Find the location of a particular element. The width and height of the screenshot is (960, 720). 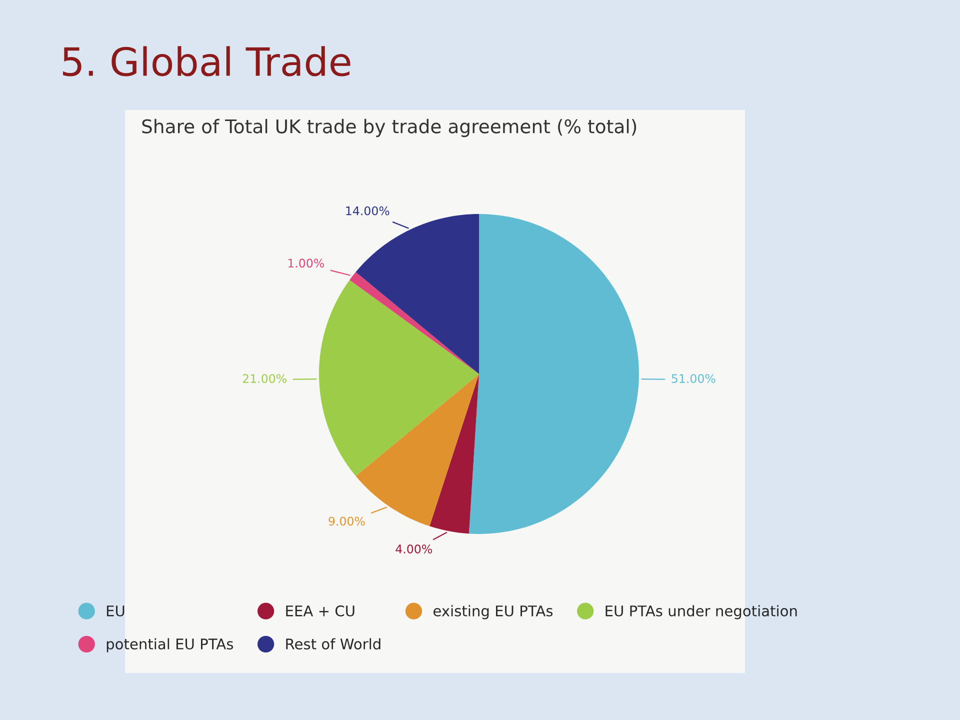

legend-label: existing EU PTAs is located at coordinates (493, 612).